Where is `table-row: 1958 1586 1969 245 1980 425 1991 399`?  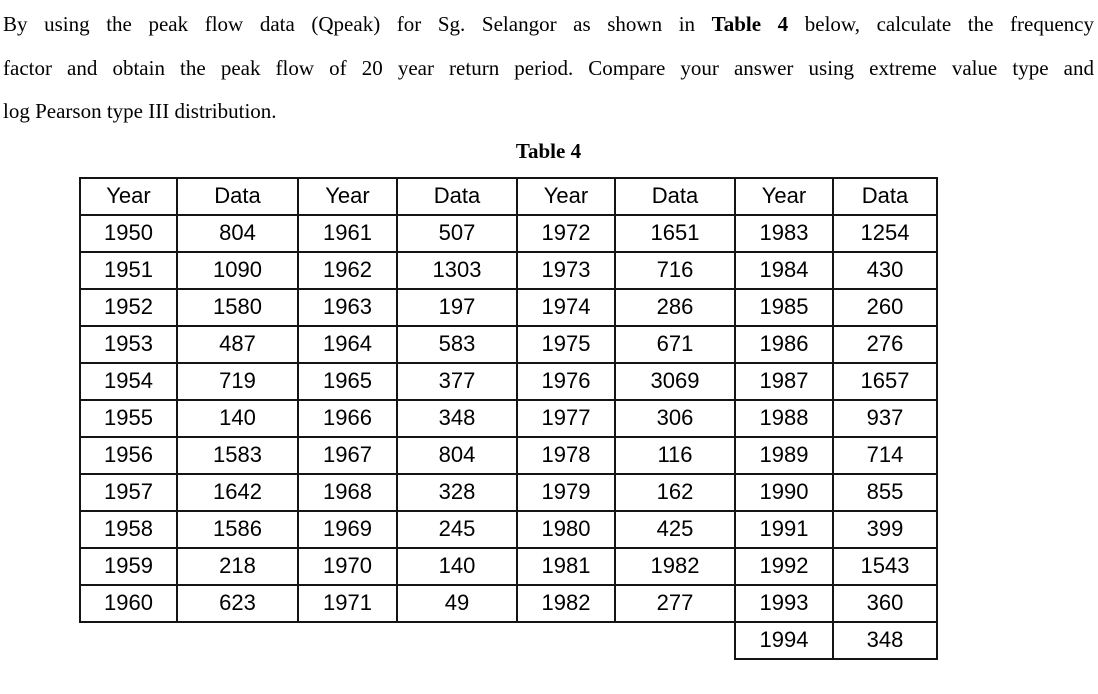 table-row: 1958 1586 1969 245 1980 425 1991 399 is located at coordinates (508, 529).